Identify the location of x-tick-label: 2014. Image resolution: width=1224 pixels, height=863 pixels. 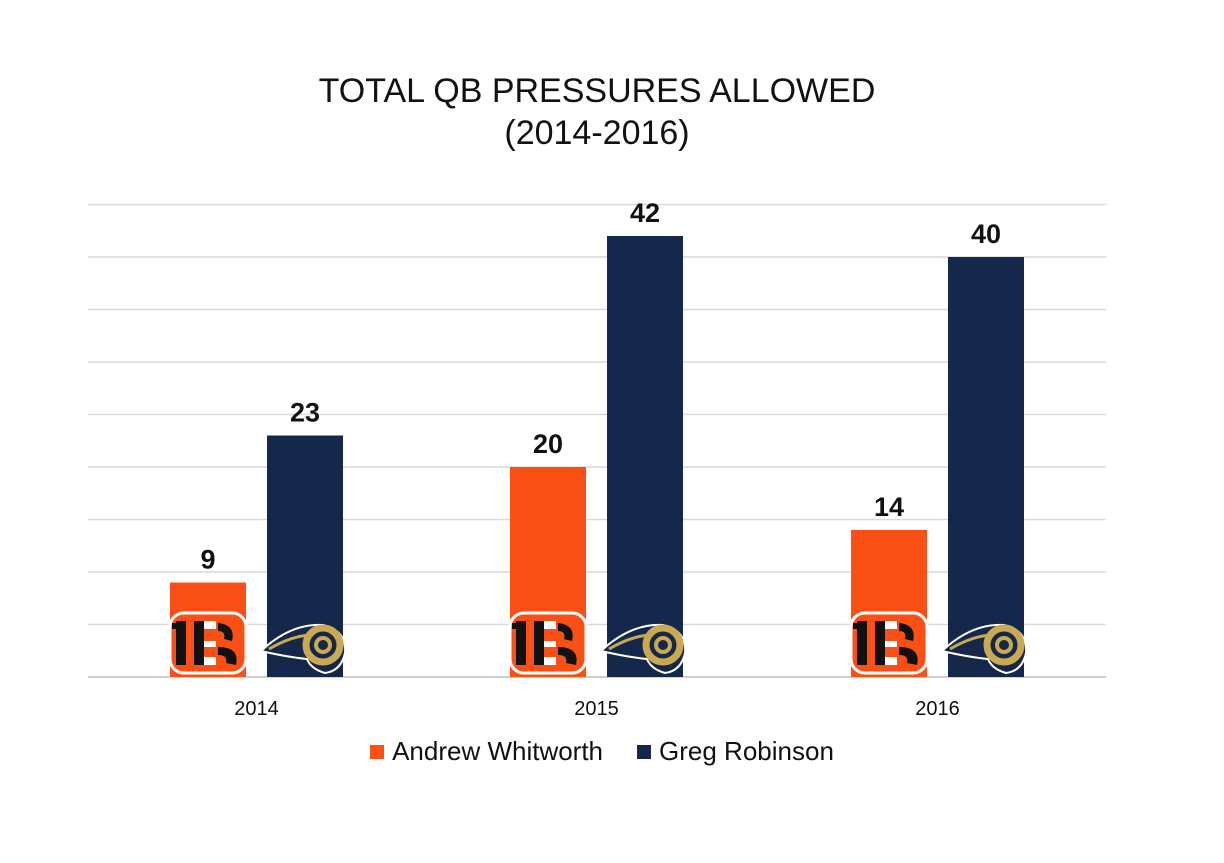
(256, 709).